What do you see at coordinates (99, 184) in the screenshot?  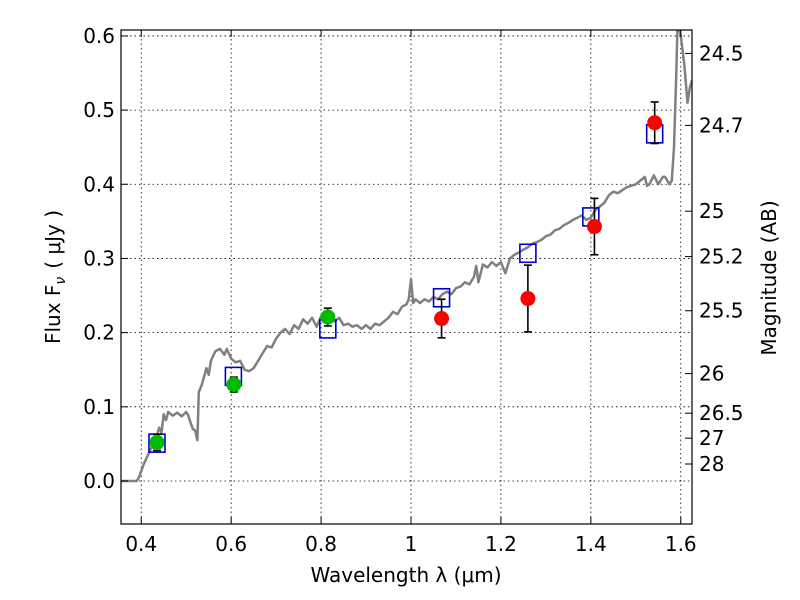 I see `y-tick-label: 0.4` at bounding box center [99, 184].